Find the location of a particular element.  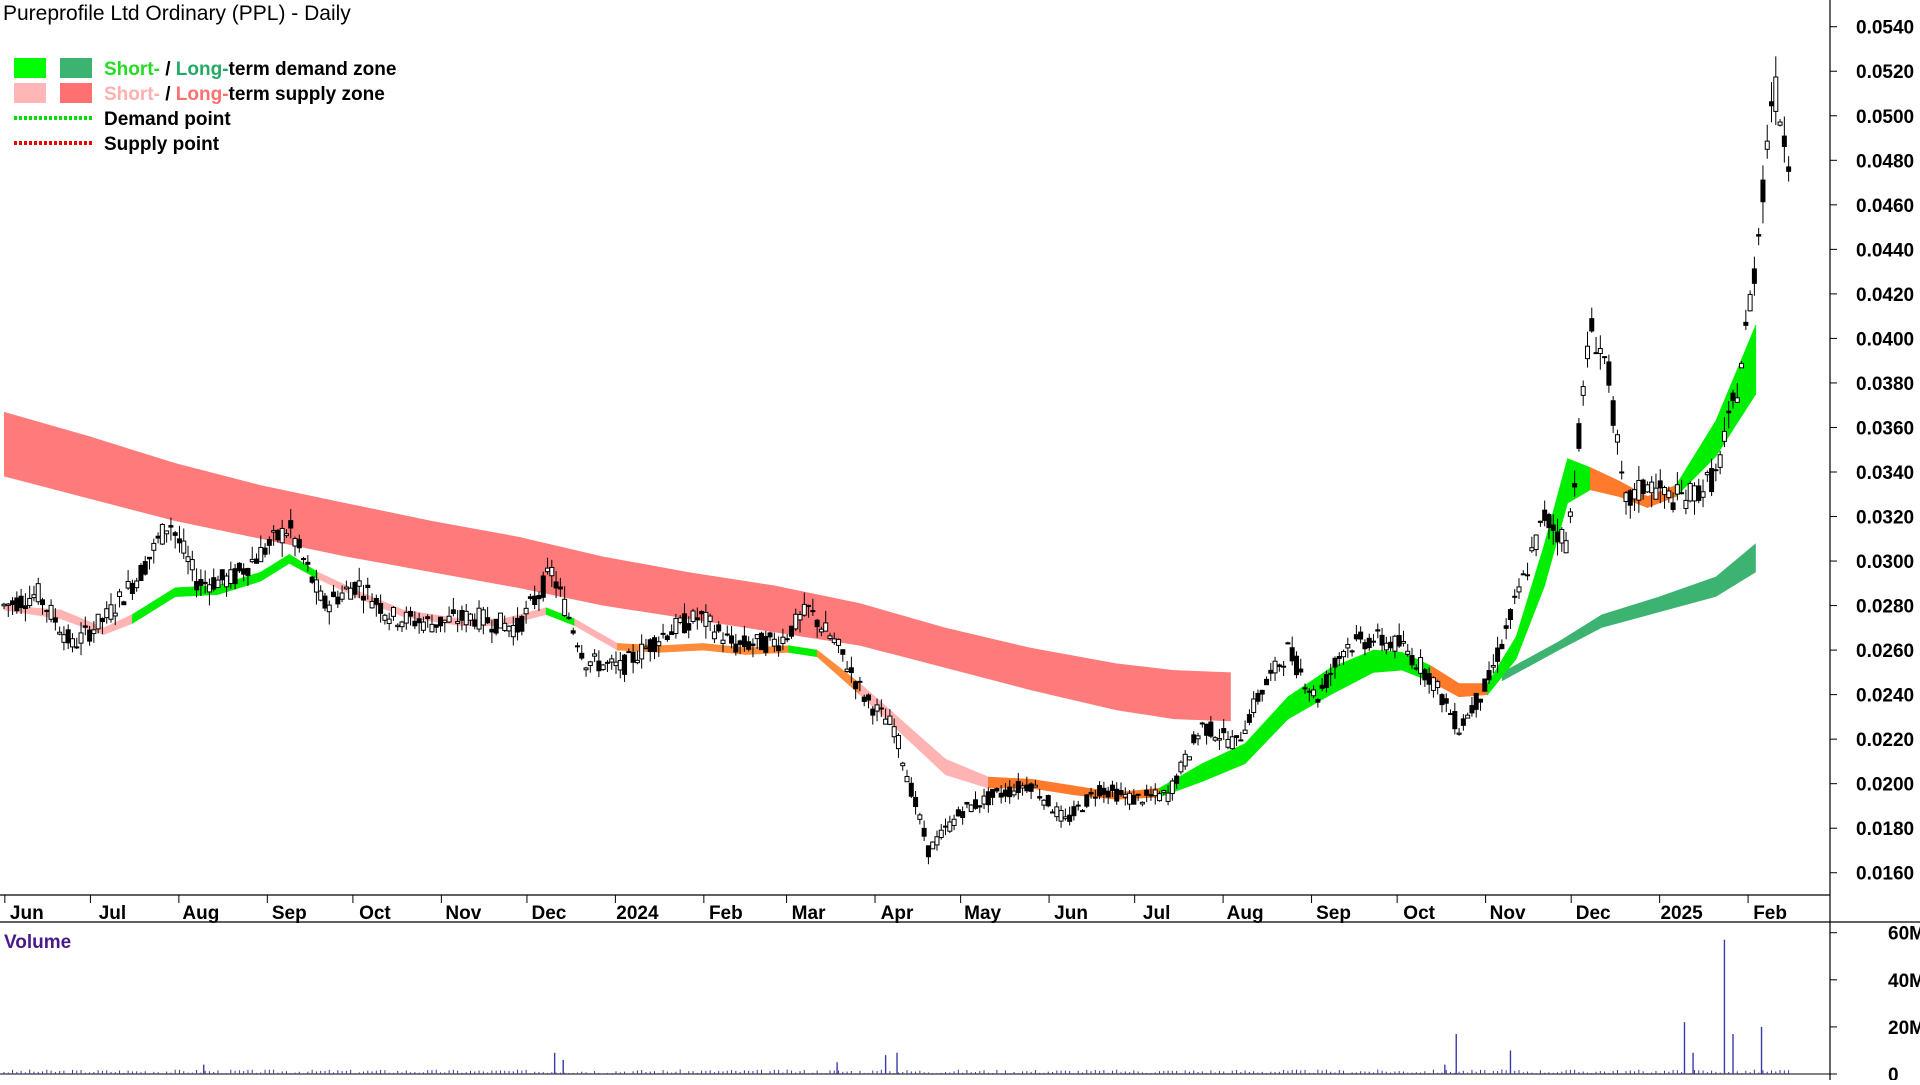

short-term-zone-segment is located at coordinates (1736, 391).